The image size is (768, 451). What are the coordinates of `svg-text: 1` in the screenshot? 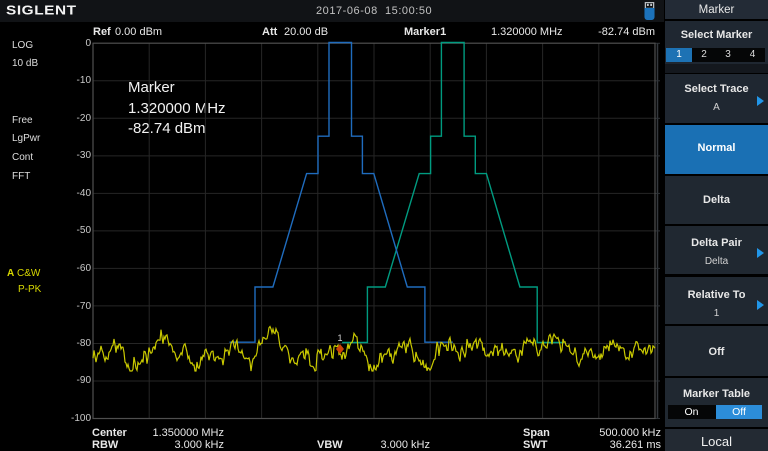 It's located at (339, 338).